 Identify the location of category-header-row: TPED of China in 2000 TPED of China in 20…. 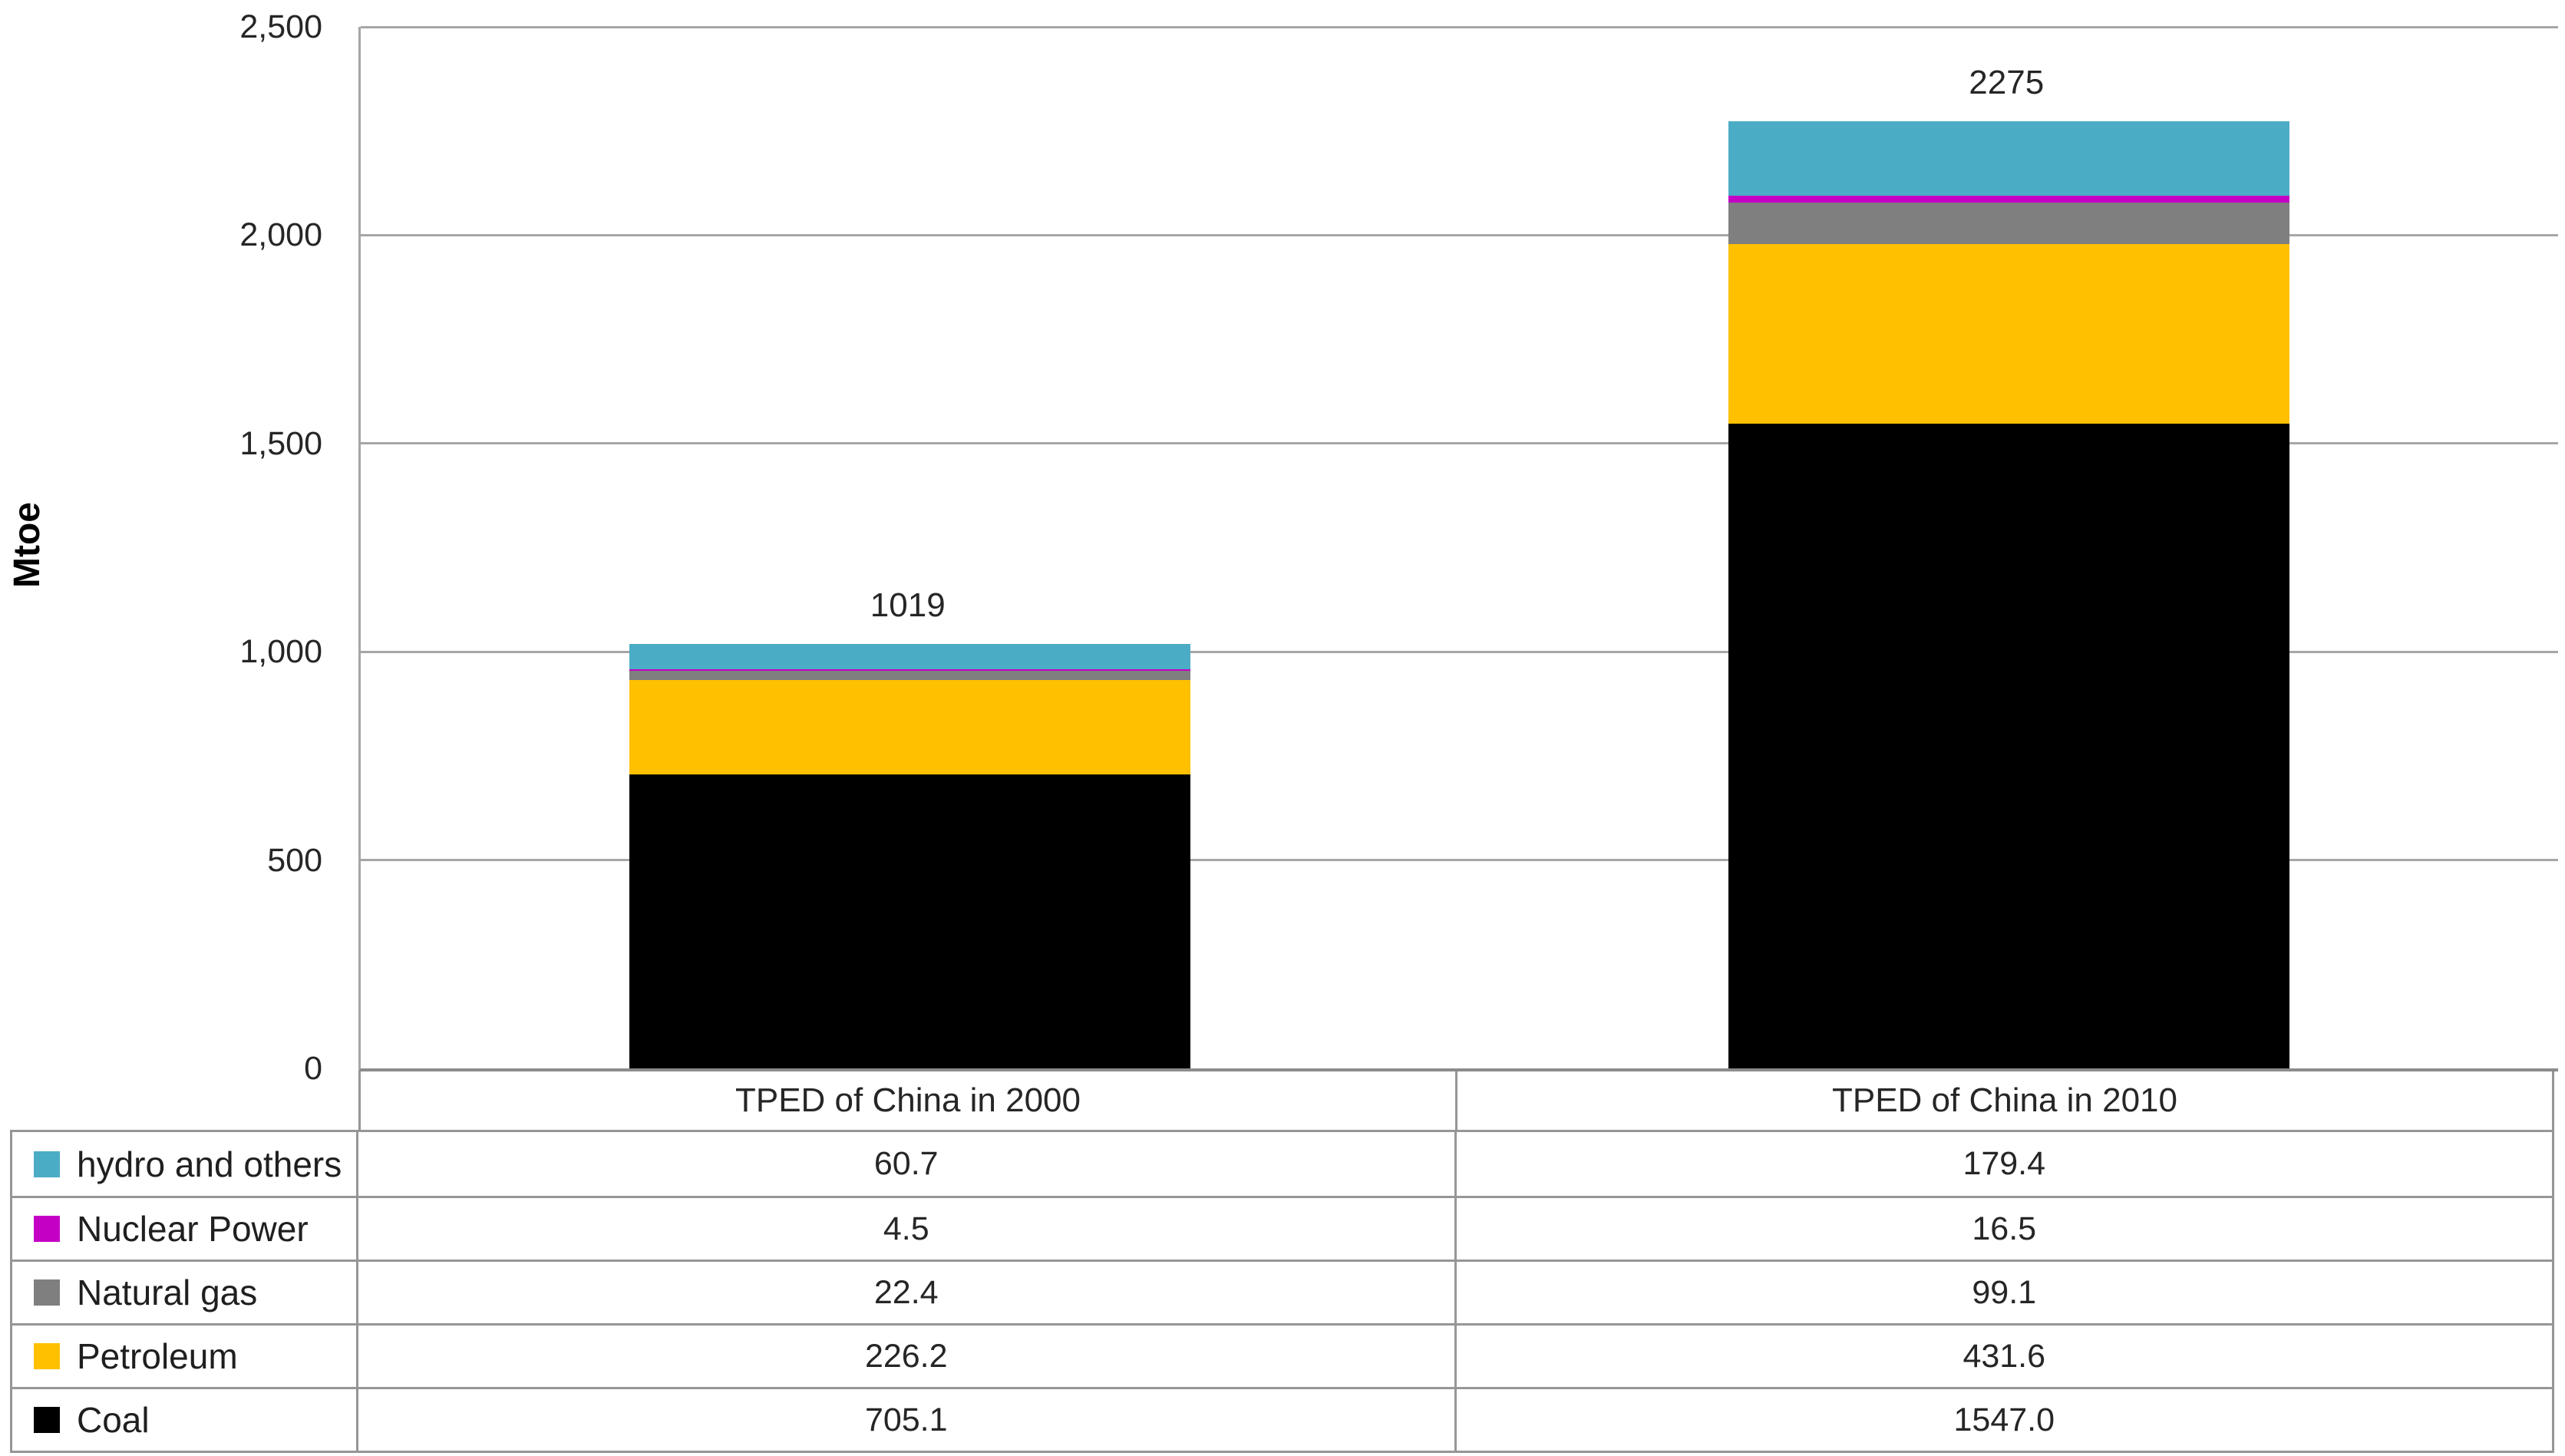
(1456, 1100).